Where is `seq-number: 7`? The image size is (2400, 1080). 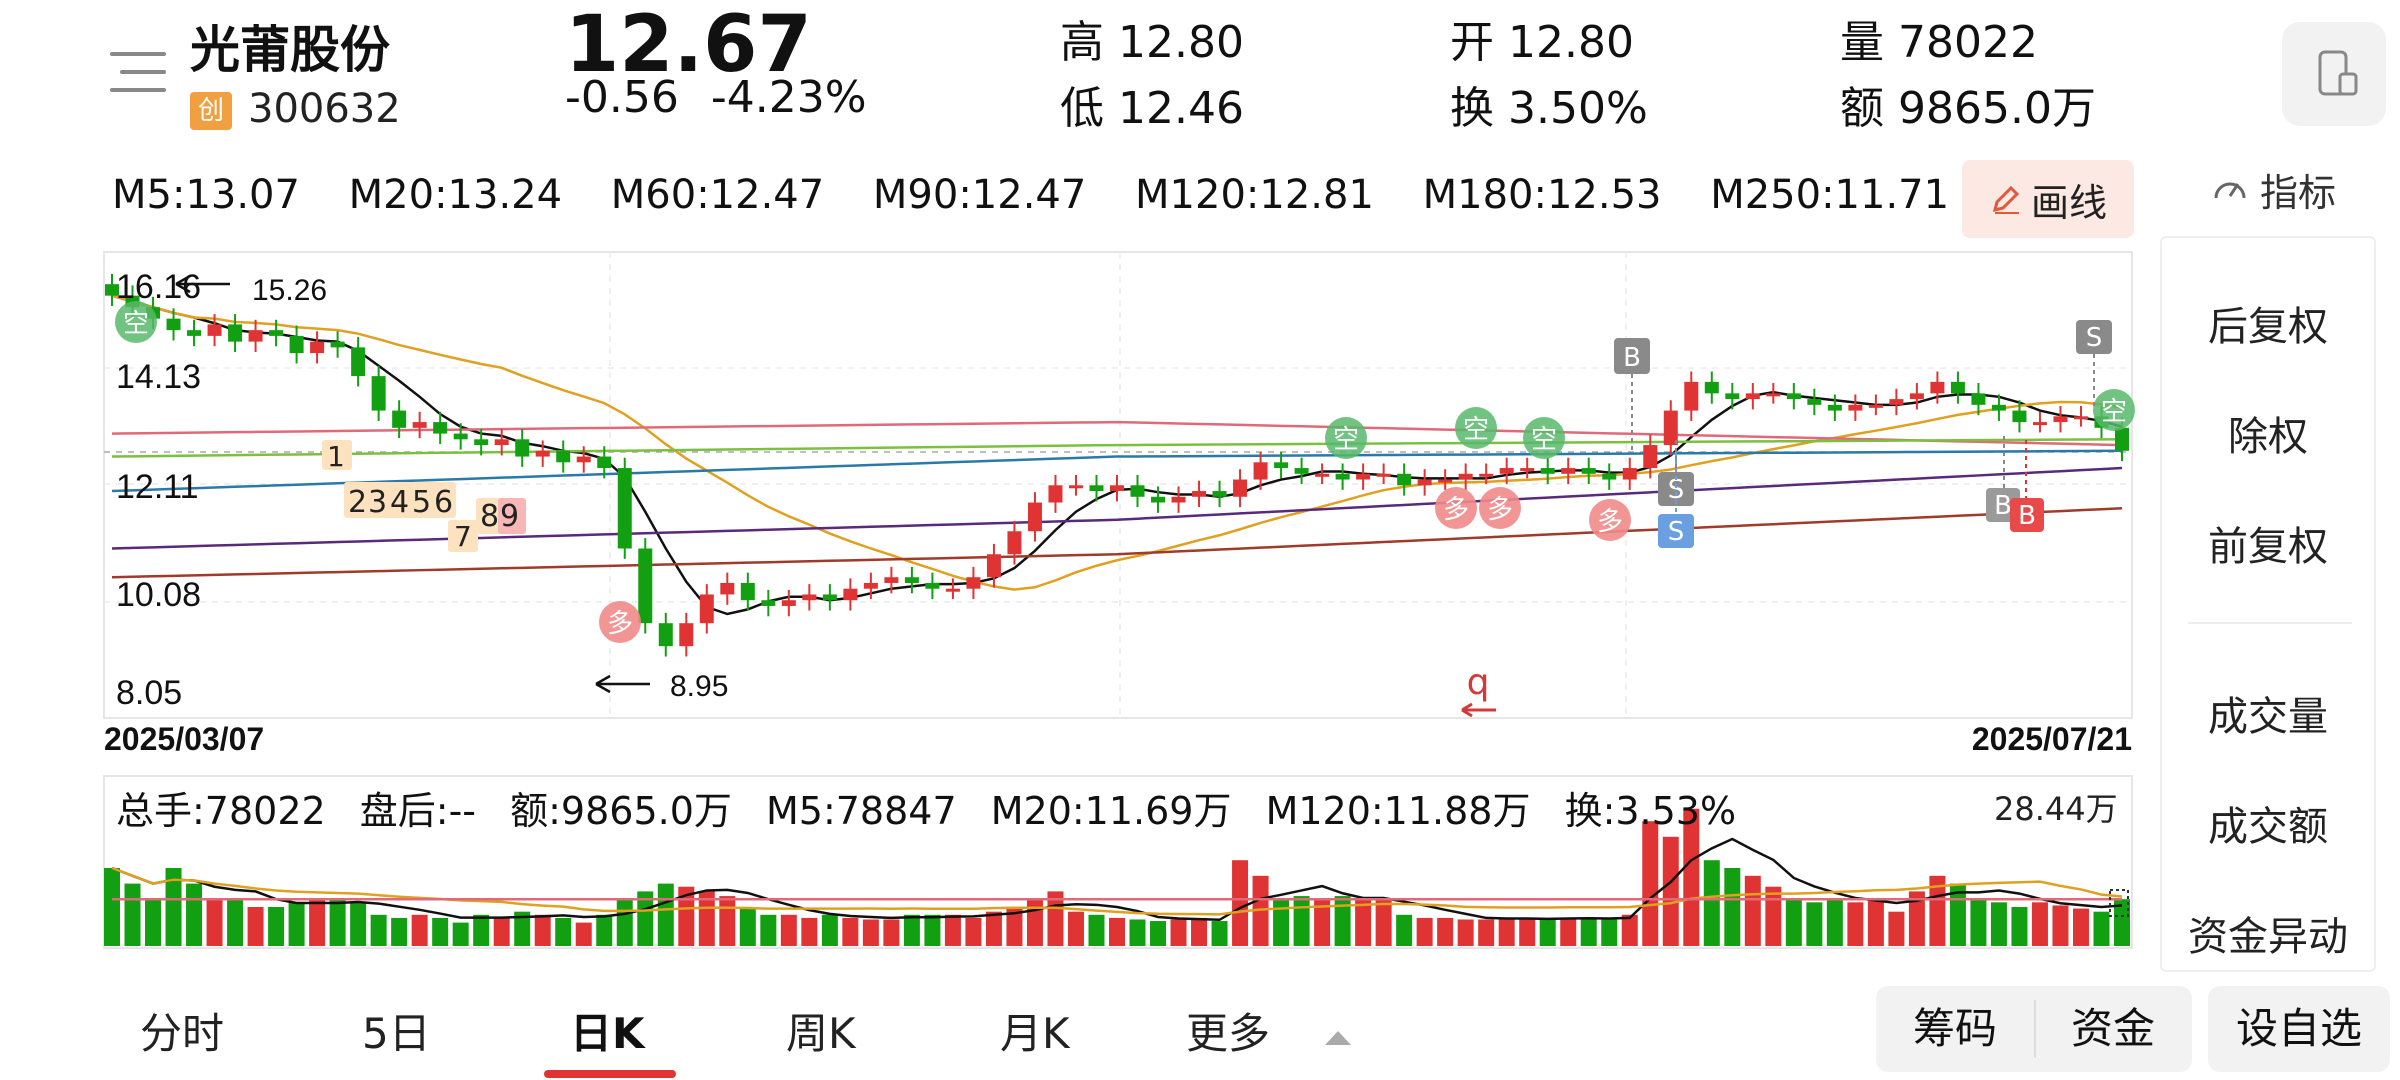
seq-number: 7 is located at coordinates (463, 536).